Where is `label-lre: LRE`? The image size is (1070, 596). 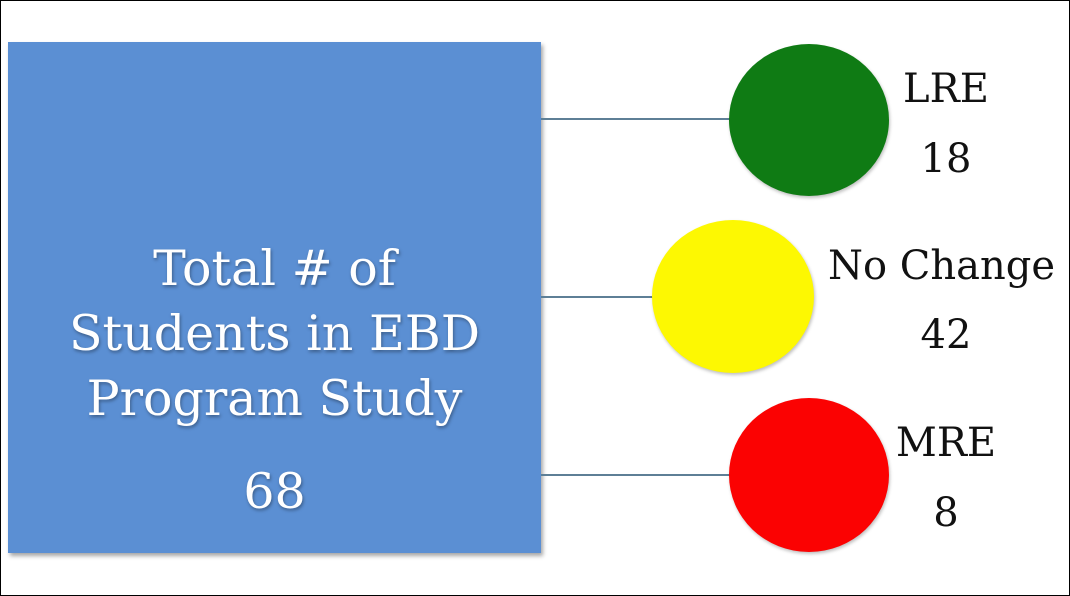 label-lre: LRE is located at coordinates (946, 89).